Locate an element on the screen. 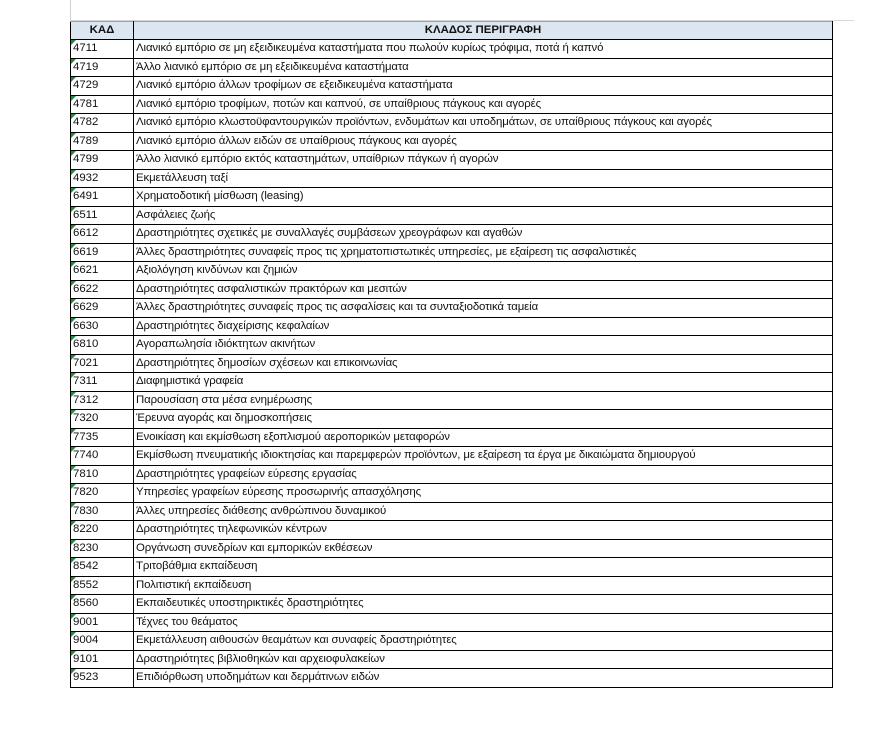 The image size is (880, 737). kad-code-cell: 7312 is located at coordinates (102, 400).